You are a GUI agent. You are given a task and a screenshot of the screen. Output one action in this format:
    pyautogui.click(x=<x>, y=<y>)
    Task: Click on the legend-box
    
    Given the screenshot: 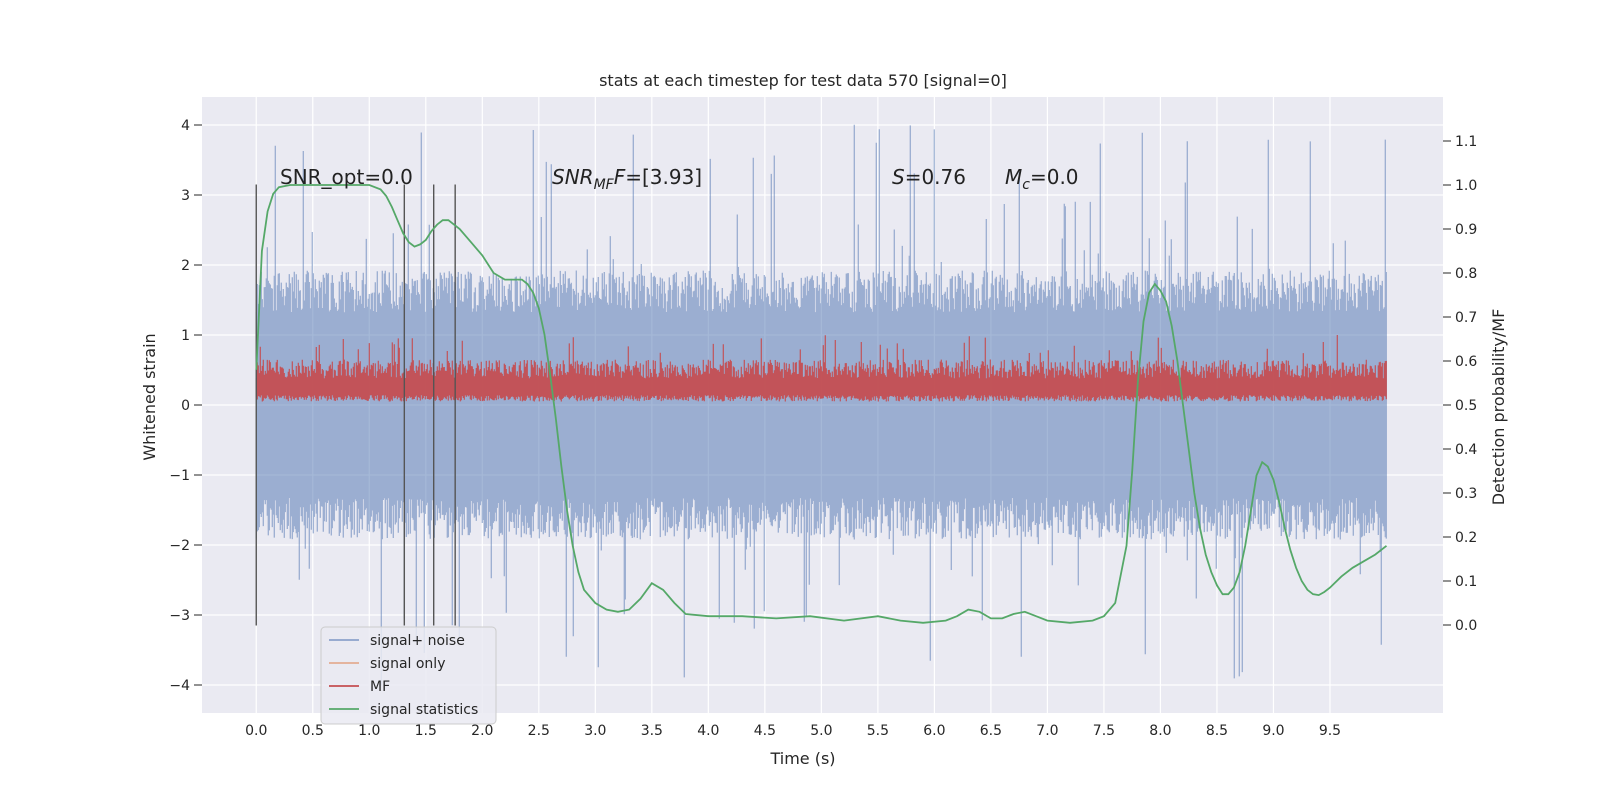 What is the action you would take?
    pyautogui.click(x=408, y=675)
    